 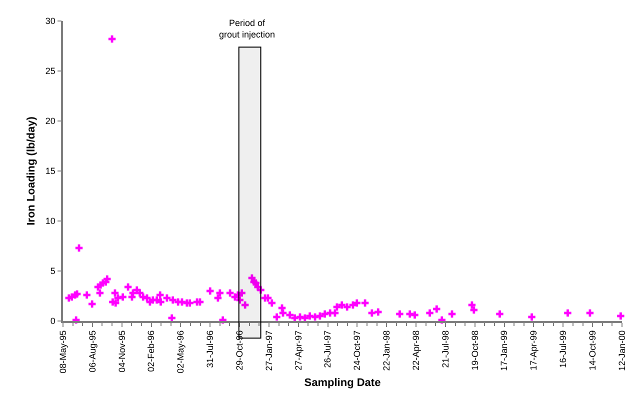 What do you see at coordinates (533, 350) in the screenshot?
I see `x-tick-label: 17-Apr-99` at bounding box center [533, 350].